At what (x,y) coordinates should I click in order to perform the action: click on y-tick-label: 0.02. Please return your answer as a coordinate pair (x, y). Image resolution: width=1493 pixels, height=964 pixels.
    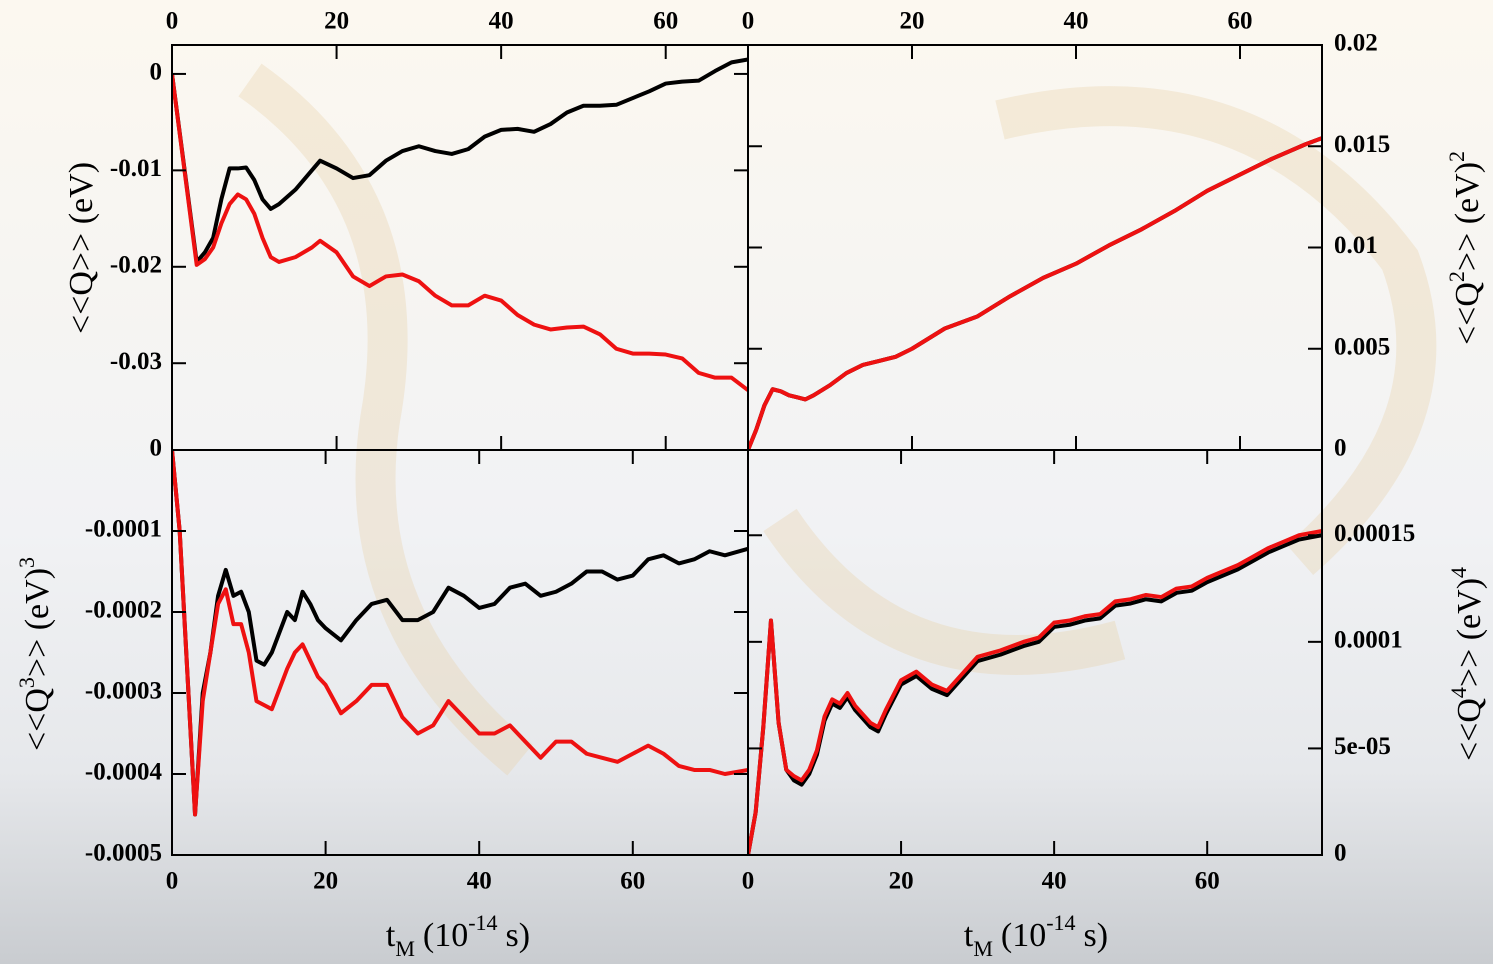
    Looking at the image, I should click on (1356, 43).